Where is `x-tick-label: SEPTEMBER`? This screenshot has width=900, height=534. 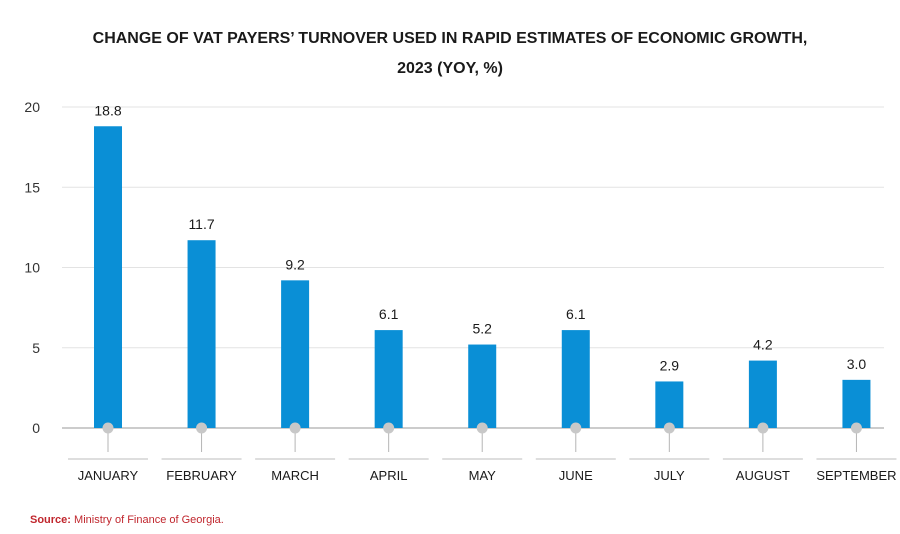 x-tick-label: SEPTEMBER is located at coordinates (856, 475).